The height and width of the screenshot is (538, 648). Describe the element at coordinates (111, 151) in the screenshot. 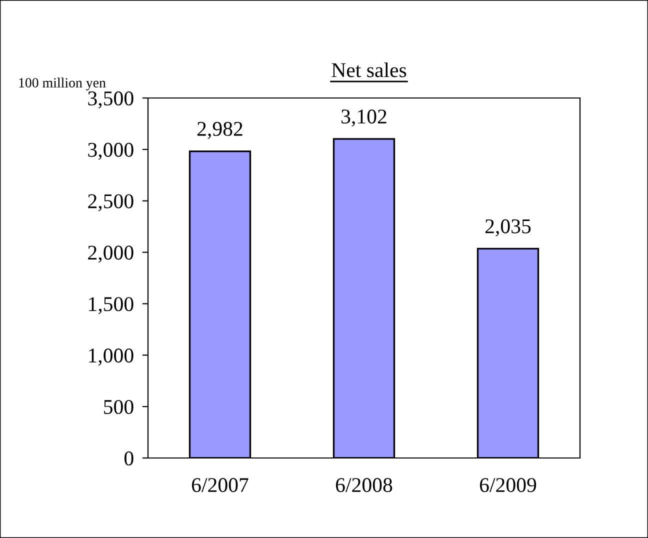

I see `y-tick-label: 3,000` at that location.